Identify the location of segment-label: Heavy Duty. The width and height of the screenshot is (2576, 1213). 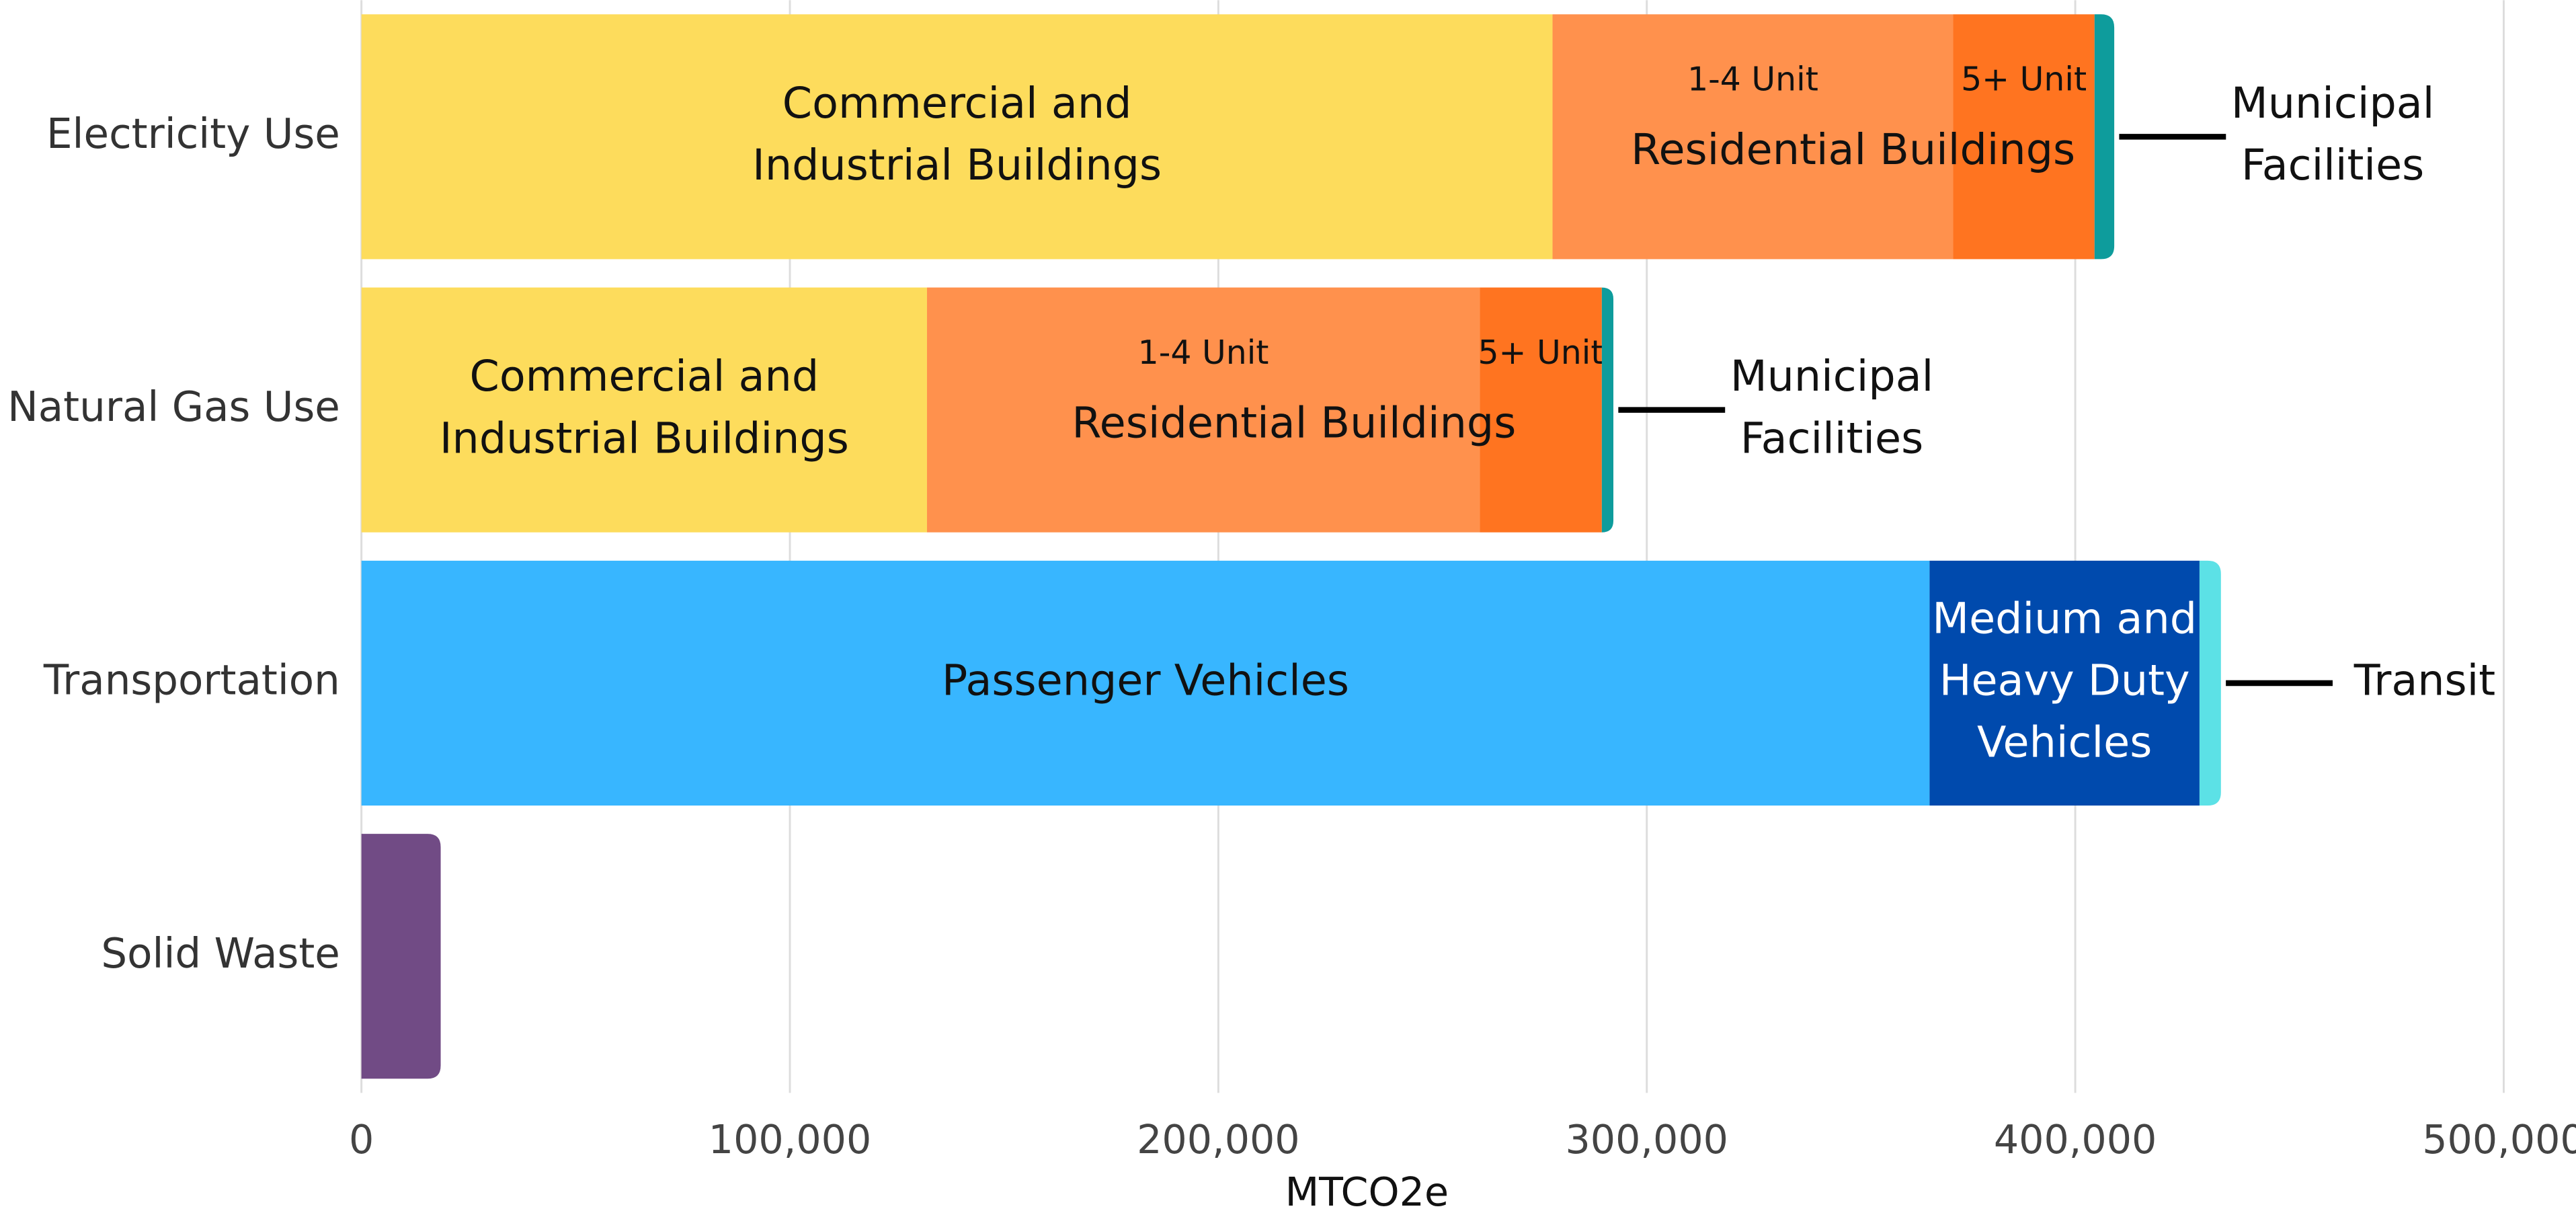
(2064, 680).